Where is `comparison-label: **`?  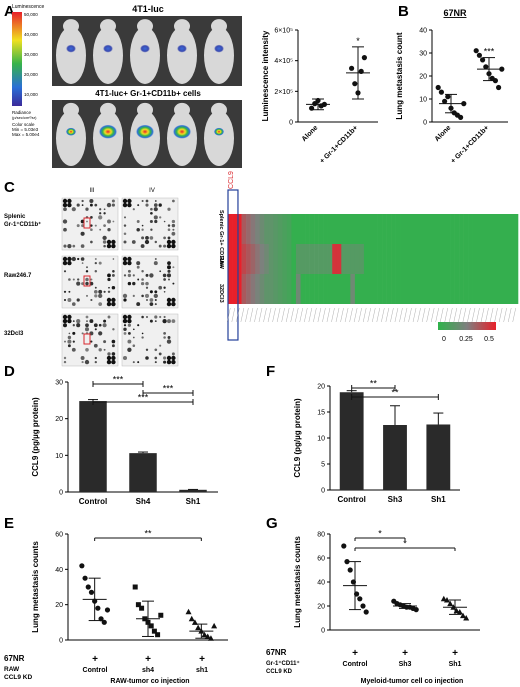 comparison-label: ** is located at coordinates (148, 534).